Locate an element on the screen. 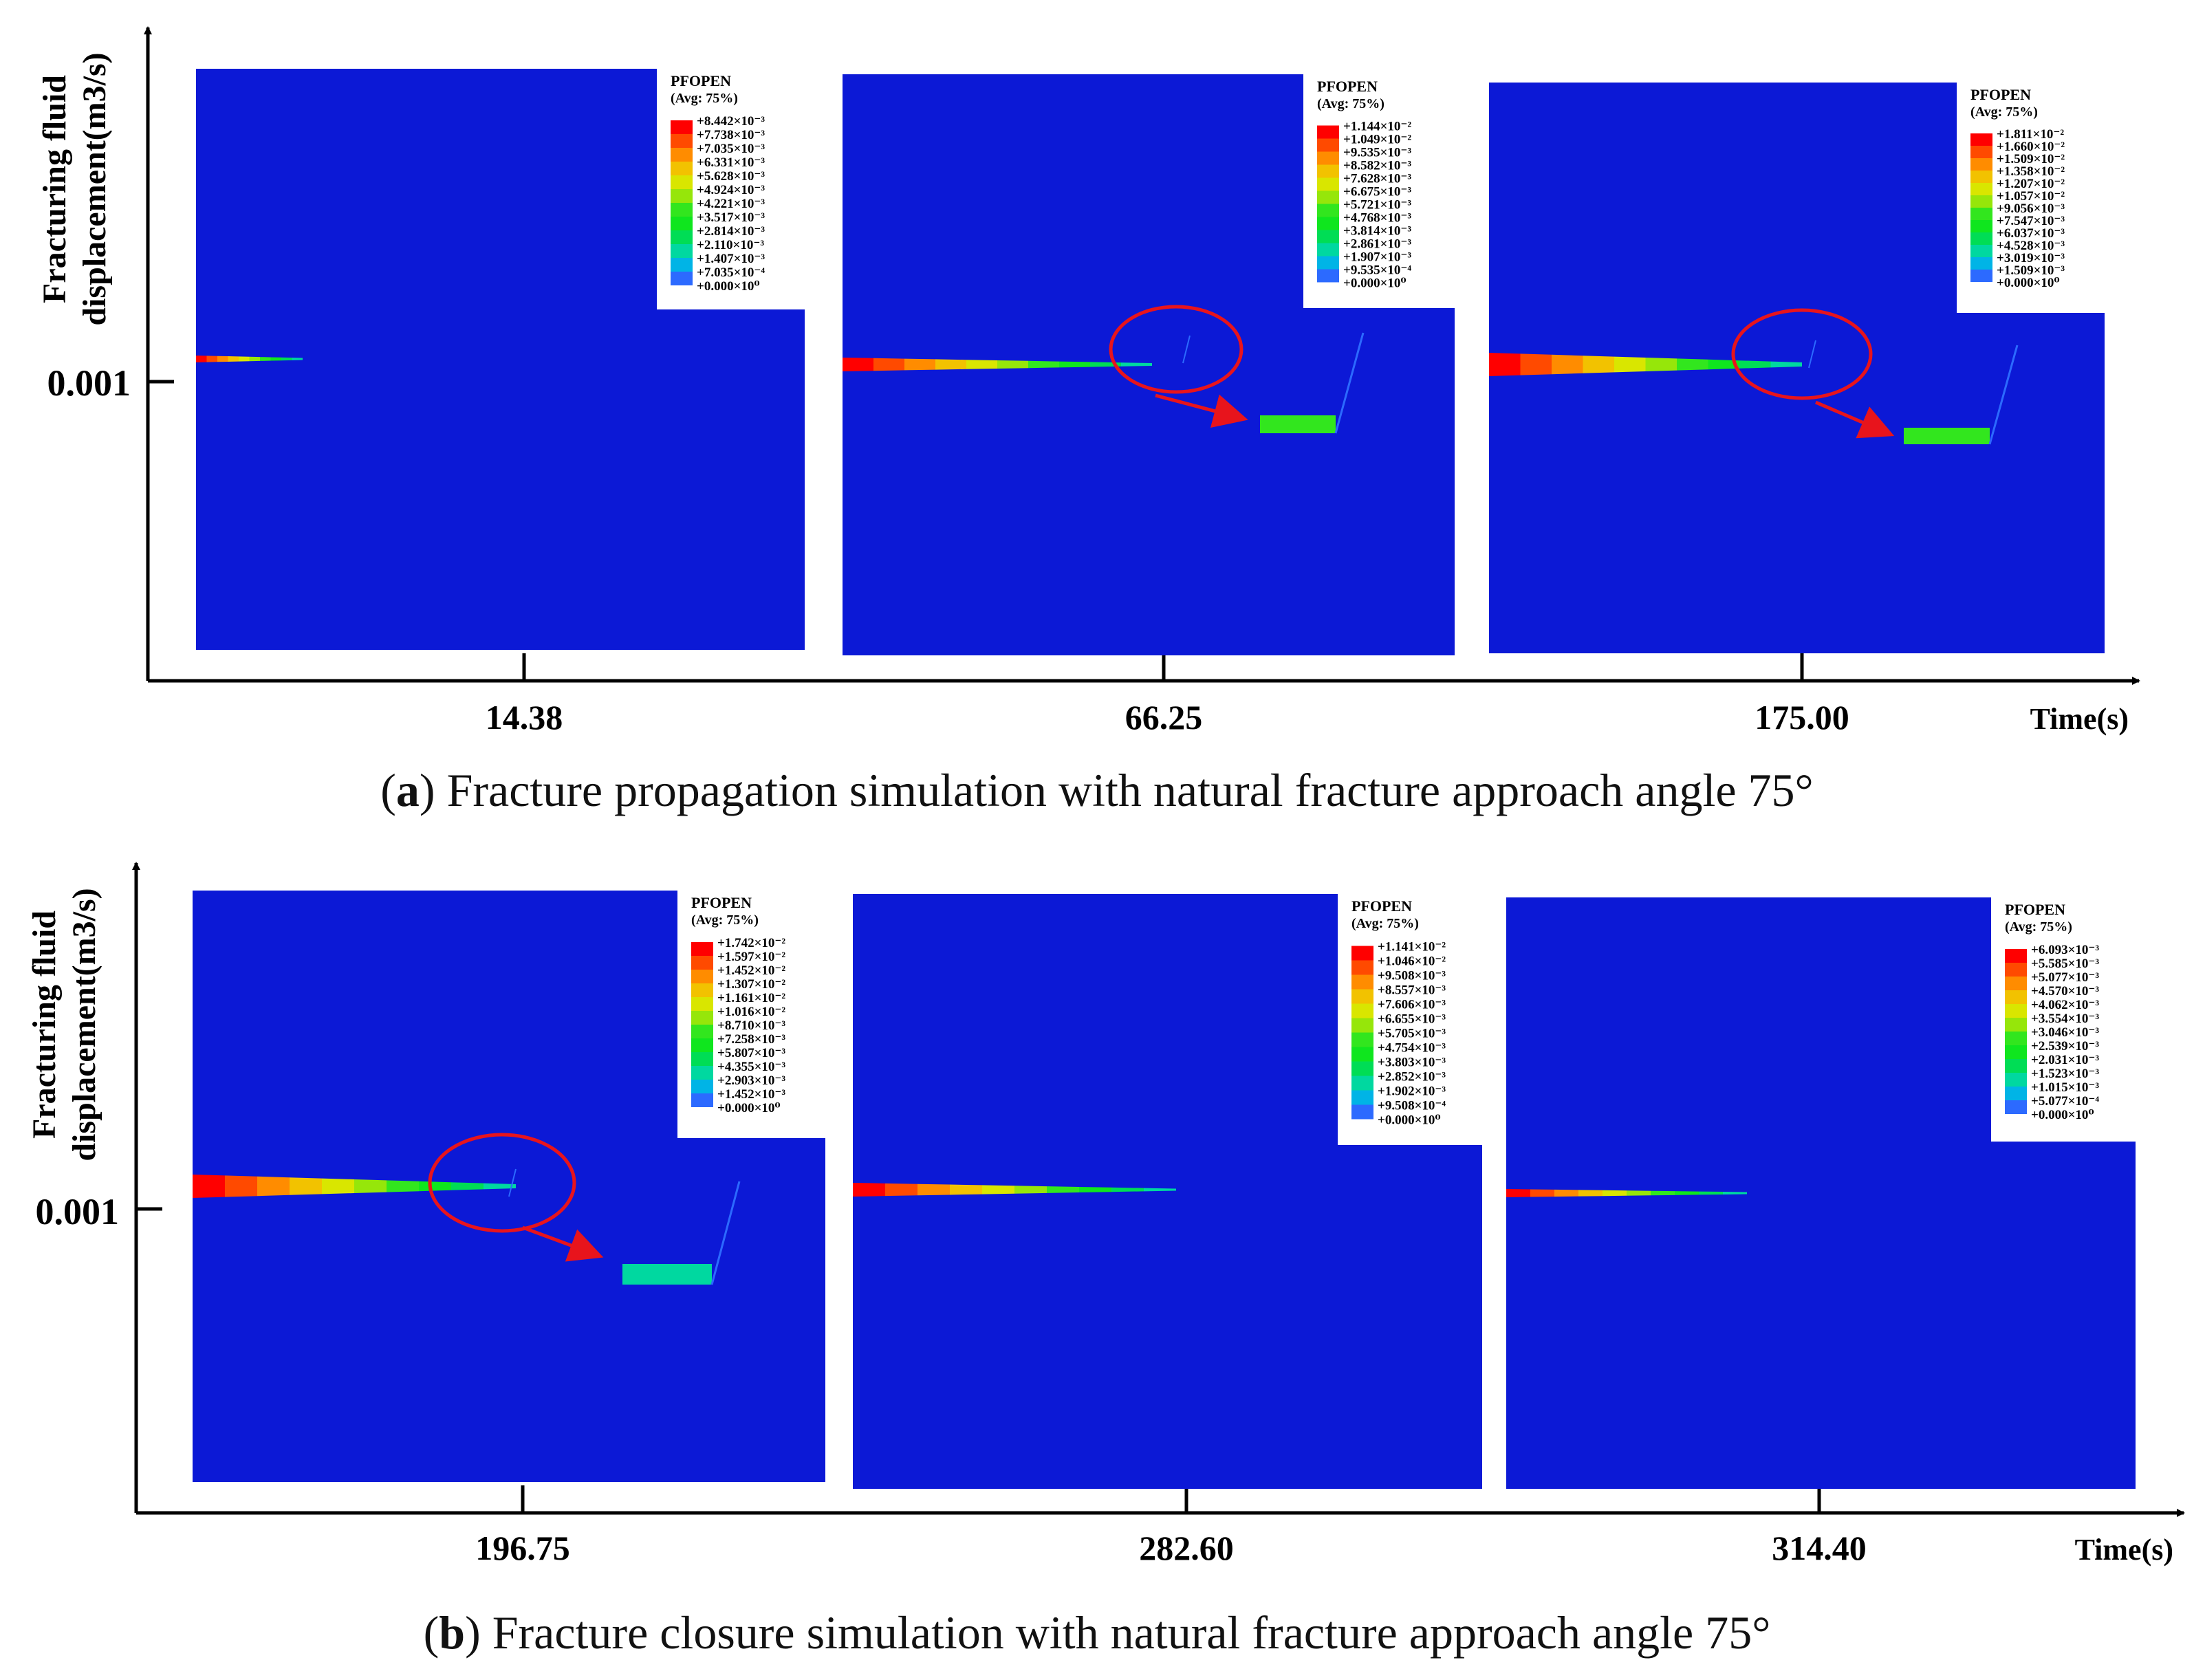 The height and width of the screenshot is (1680, 2194). highlight-circle is located at coordinates (1176, 349).